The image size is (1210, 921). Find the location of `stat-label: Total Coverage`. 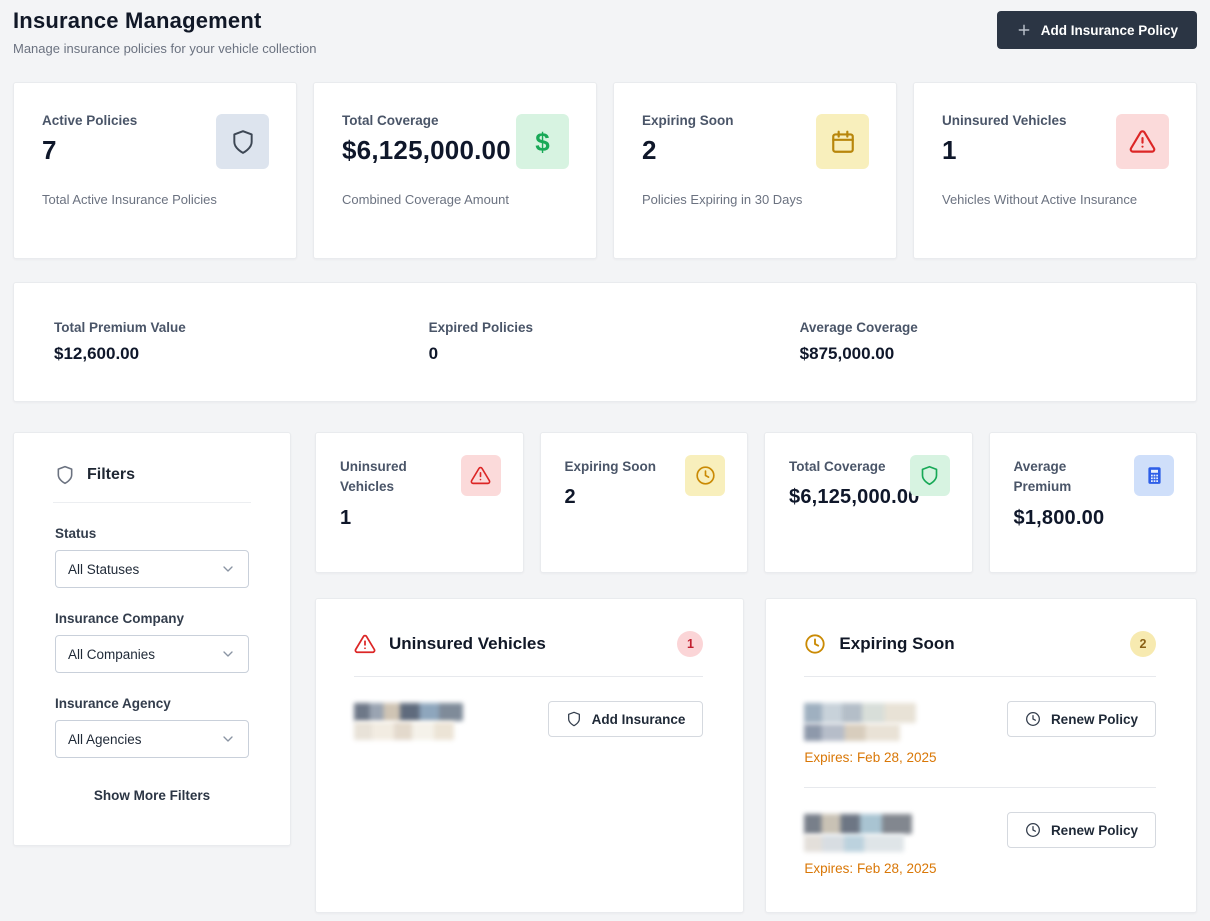

stat-label: Total Coverage is located at coordinates (390, 120).